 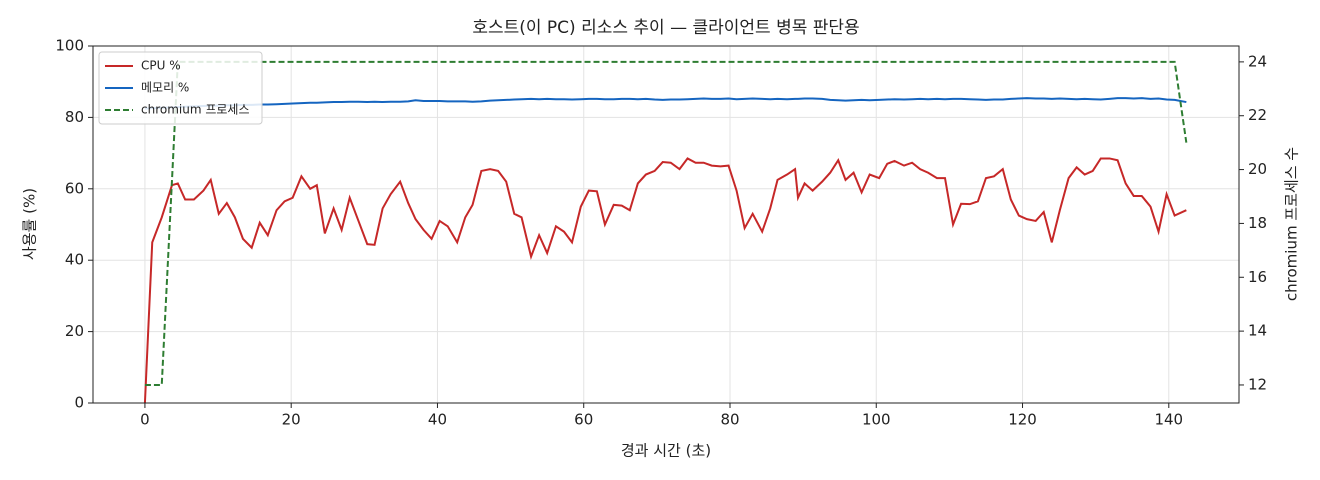 I want to click on y-tick-label: 20, so click(x=74, y=331).